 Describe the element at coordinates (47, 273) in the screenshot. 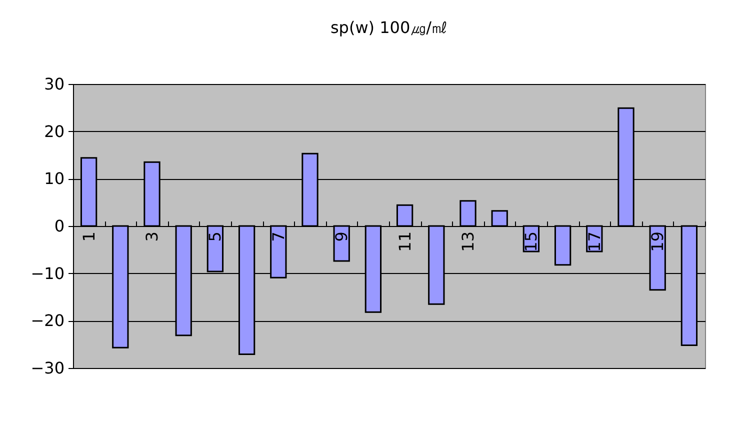

I see `y-tick-label: −10` at that location.